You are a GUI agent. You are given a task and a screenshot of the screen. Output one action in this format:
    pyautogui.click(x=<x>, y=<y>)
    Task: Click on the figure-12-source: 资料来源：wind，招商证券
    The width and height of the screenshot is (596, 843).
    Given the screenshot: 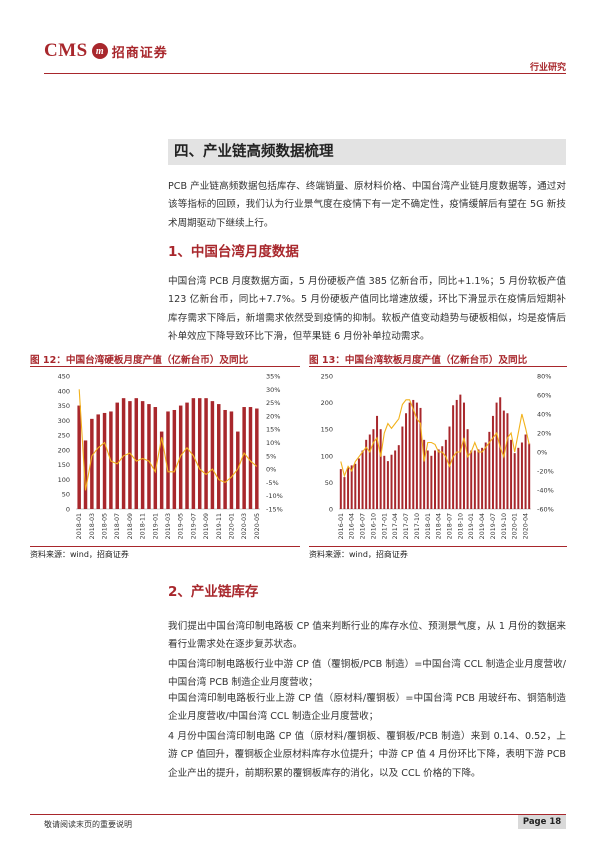 What is the action you would take?
    pyautogui.click(x=79, y=554)
    